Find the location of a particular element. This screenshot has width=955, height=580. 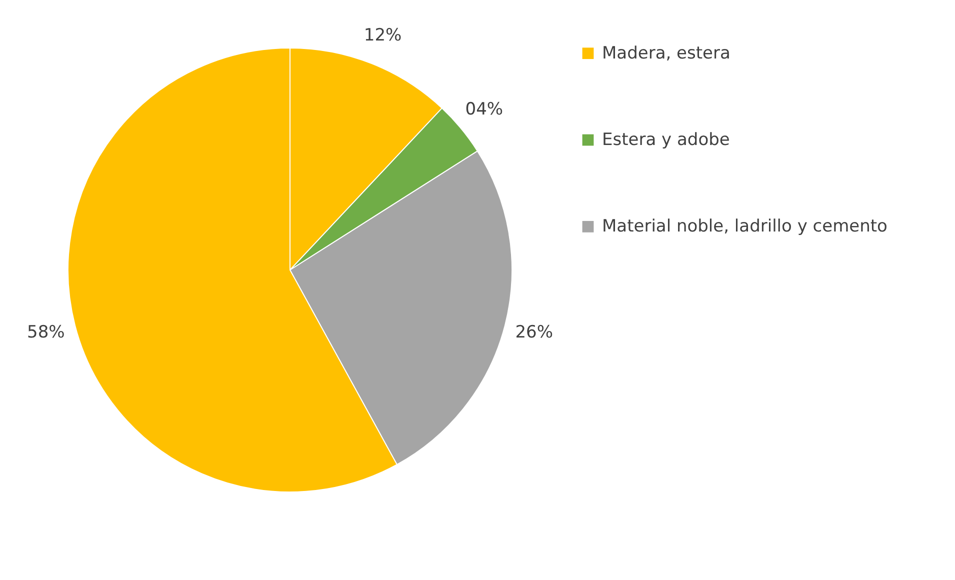

data-label: 12% is located at coordinates (383, 36).